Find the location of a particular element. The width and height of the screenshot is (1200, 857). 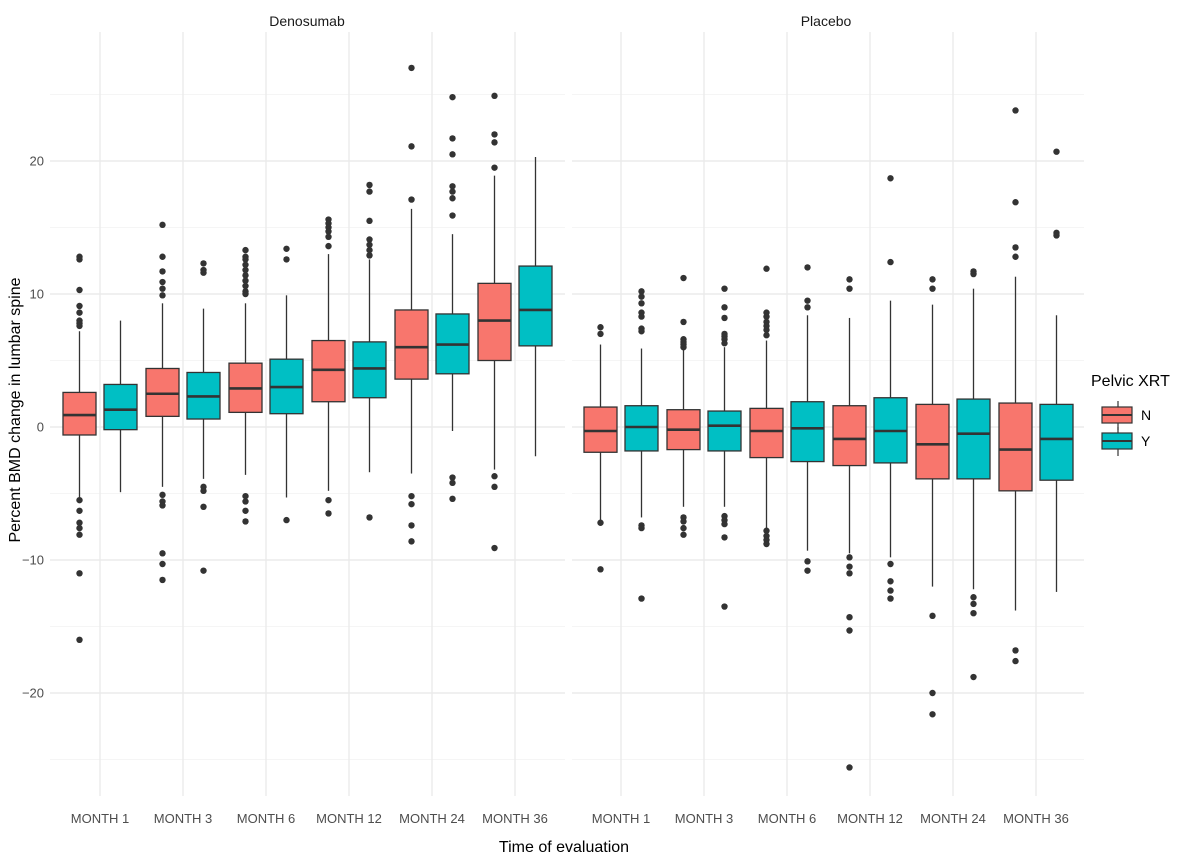

x-tick-label: MONTH 6 is located at coordinates (787, 818).